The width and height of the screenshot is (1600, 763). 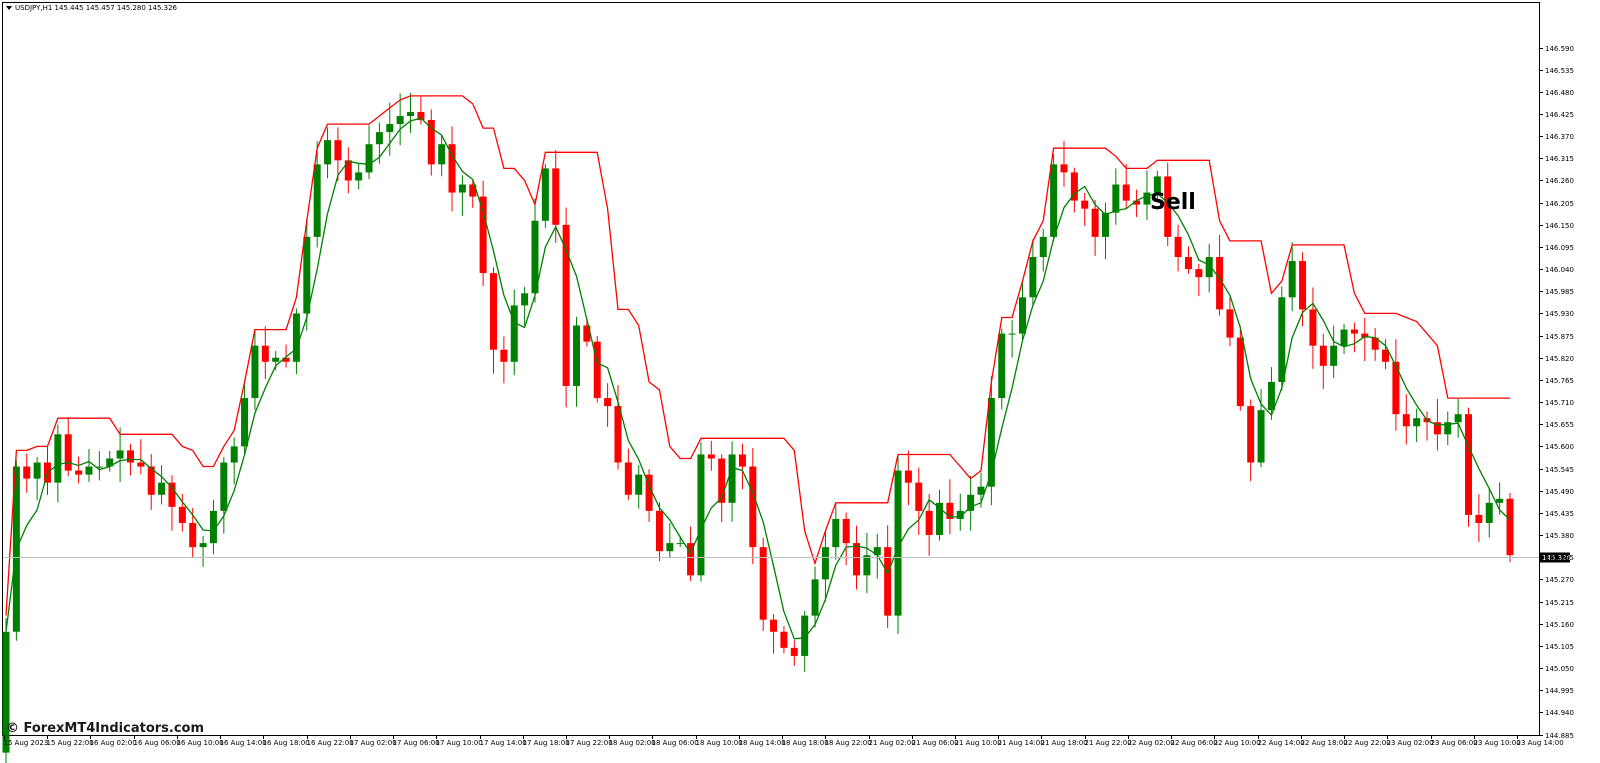 What do you see at coordinates (1556, 558) in the screenshot?
I see `last-price-tag-label: 145.326` at bounding box center [1556, 558].